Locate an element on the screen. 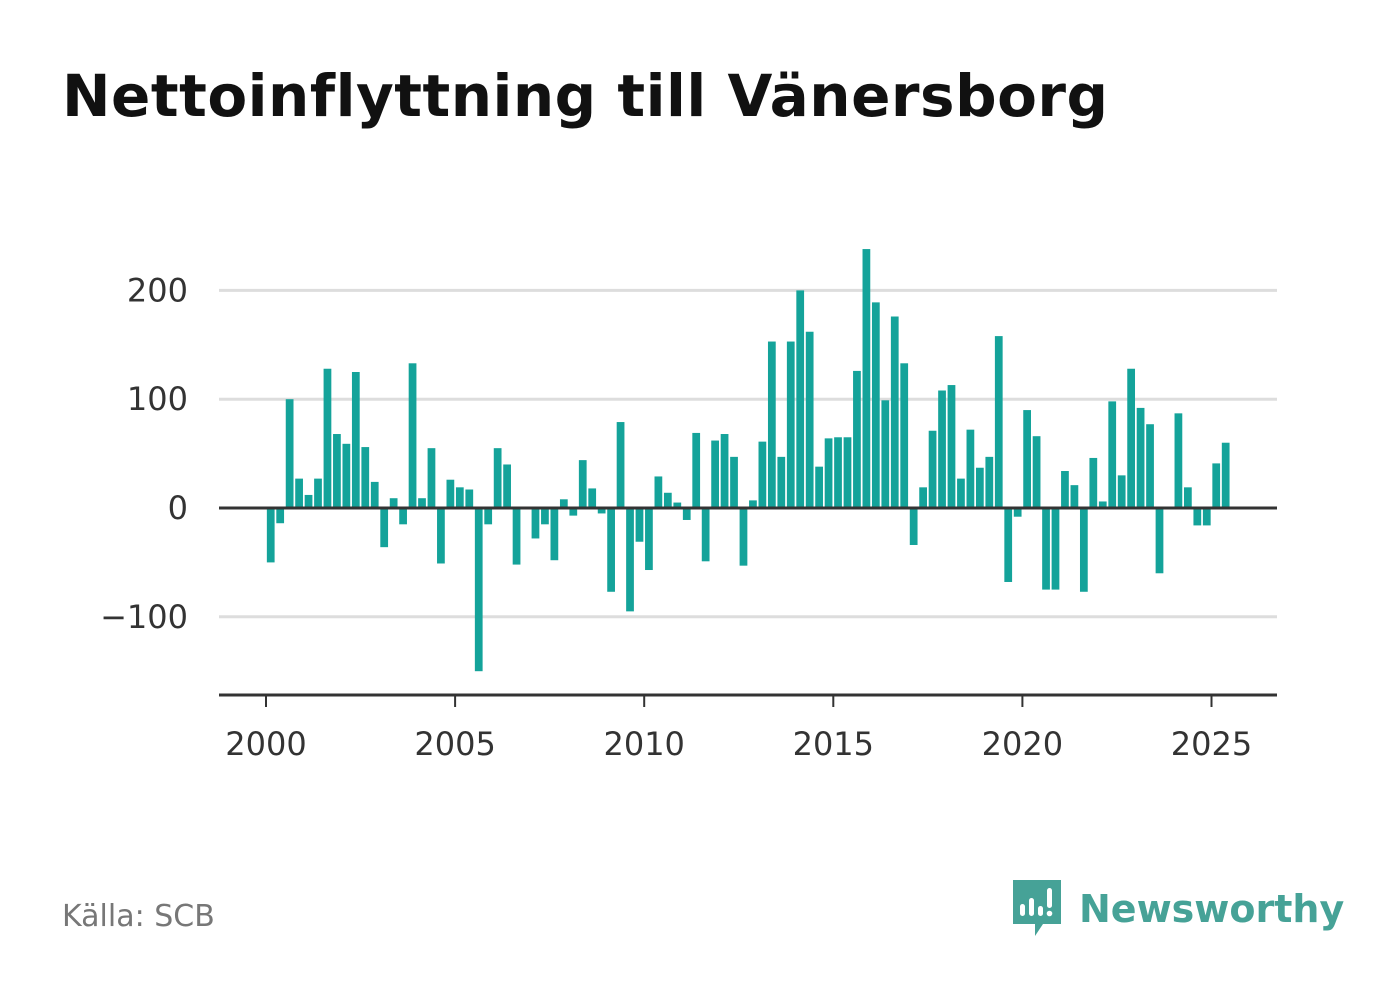 This screenshot has height=999, width=1382. x-tick-label: 2000 is located at coordinates (265, 744).